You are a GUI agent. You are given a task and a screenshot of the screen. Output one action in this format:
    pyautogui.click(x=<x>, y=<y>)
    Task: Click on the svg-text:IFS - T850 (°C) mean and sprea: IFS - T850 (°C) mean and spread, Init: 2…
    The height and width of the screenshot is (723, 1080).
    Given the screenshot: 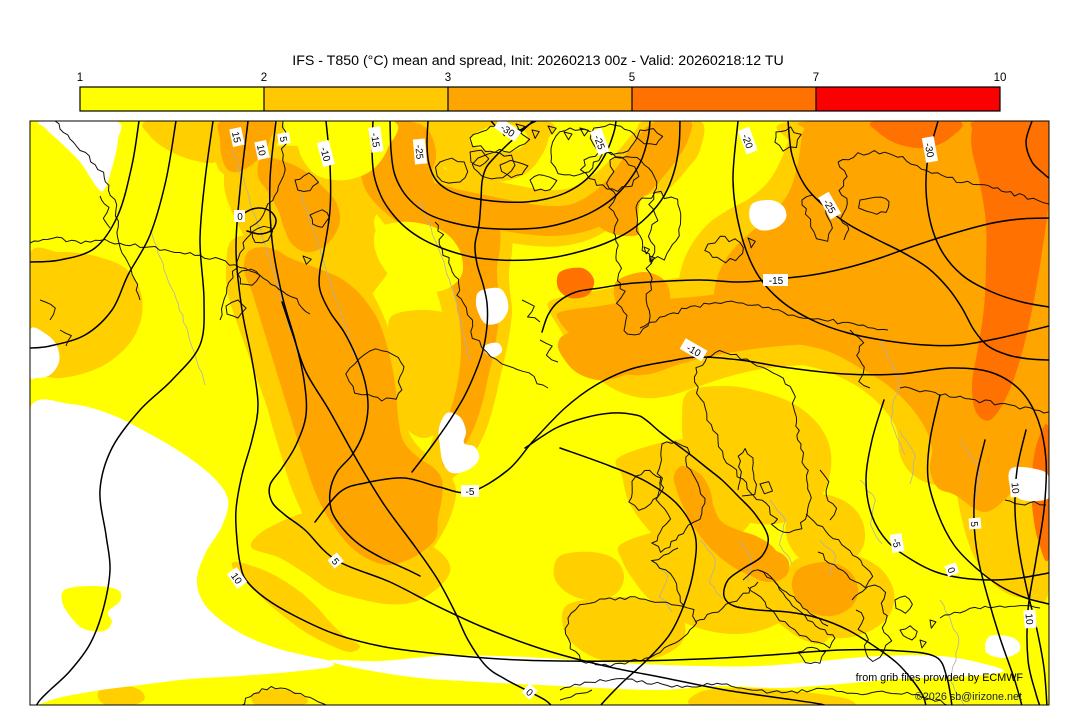 What is the action you would take?
    pyautogui.click(x=538, y=61)
    